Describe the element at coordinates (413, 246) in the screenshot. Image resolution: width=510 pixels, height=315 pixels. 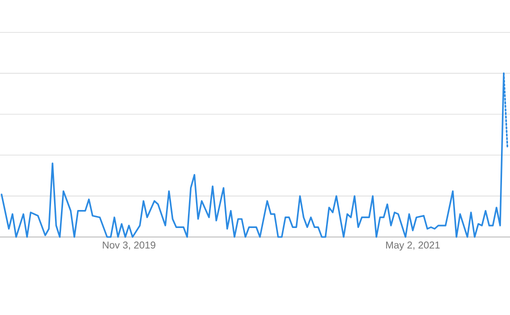
I see `x-tick-label: May 2, 2021` at that location.